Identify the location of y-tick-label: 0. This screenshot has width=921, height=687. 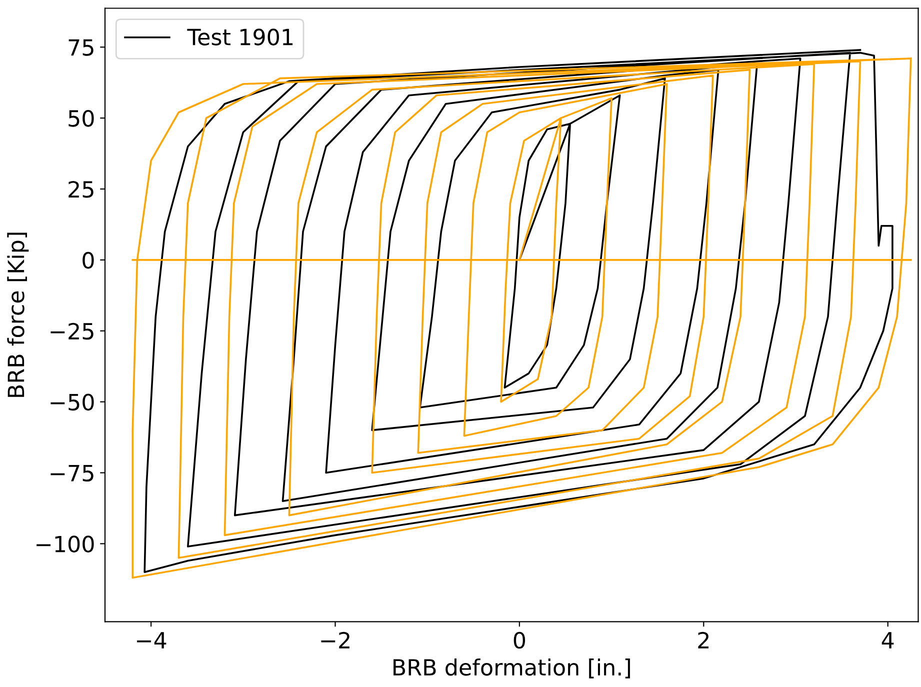
(88, 260).